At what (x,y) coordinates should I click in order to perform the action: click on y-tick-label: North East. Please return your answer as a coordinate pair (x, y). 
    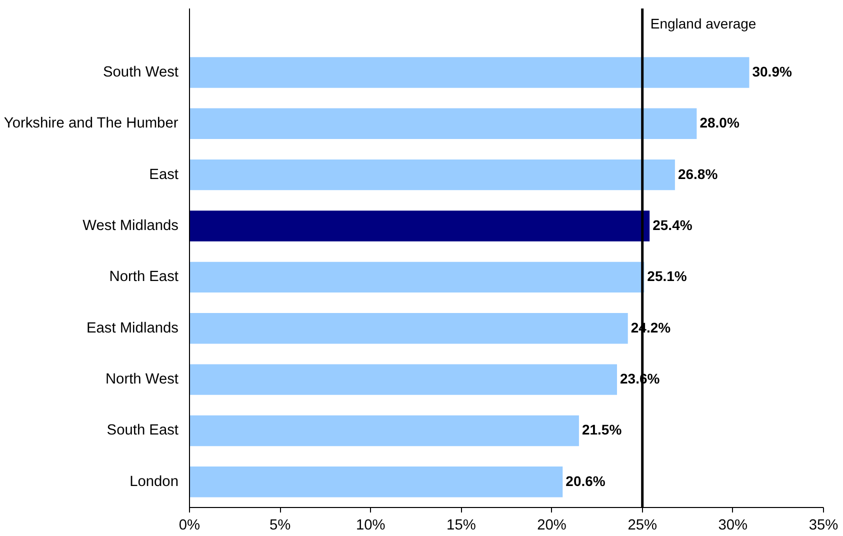
    Looking at the image, I should click on (144, 277).